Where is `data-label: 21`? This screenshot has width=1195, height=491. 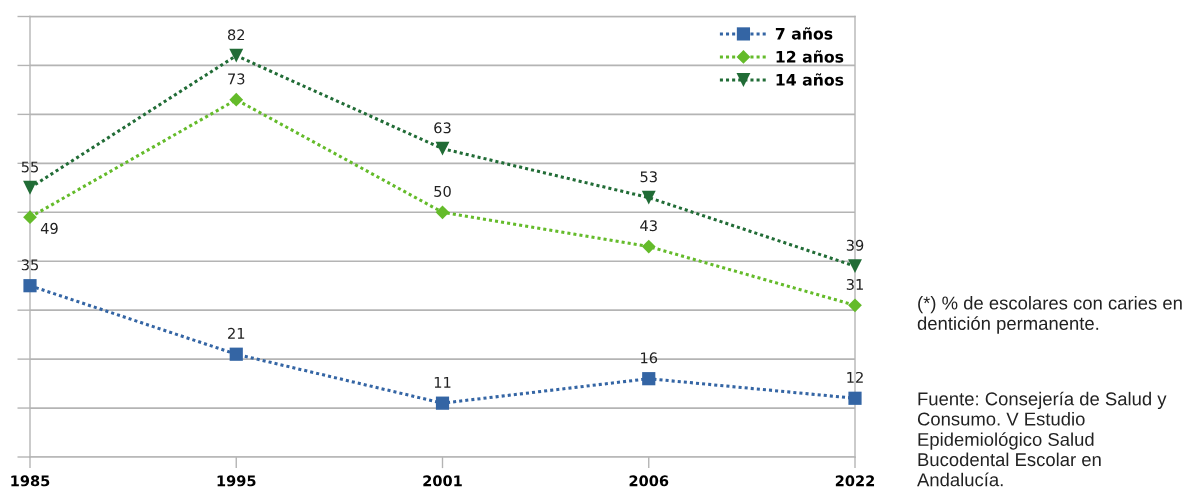 data-label: 21 is located at coordinates (236, 333).